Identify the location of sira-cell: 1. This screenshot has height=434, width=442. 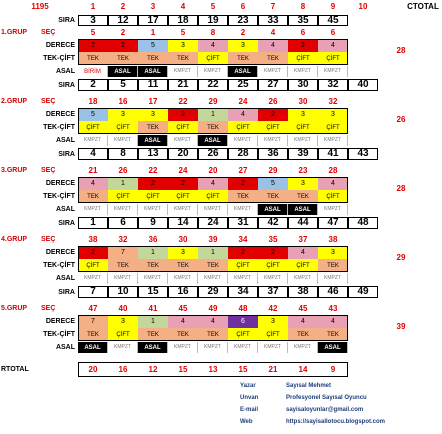
(93, 223).